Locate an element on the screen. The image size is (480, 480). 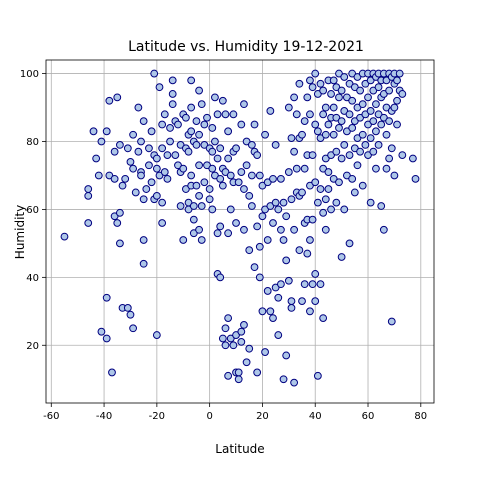
chart-title: Latitude vs. Humidity 19-12-2021 is located at coordinates (246, 47).